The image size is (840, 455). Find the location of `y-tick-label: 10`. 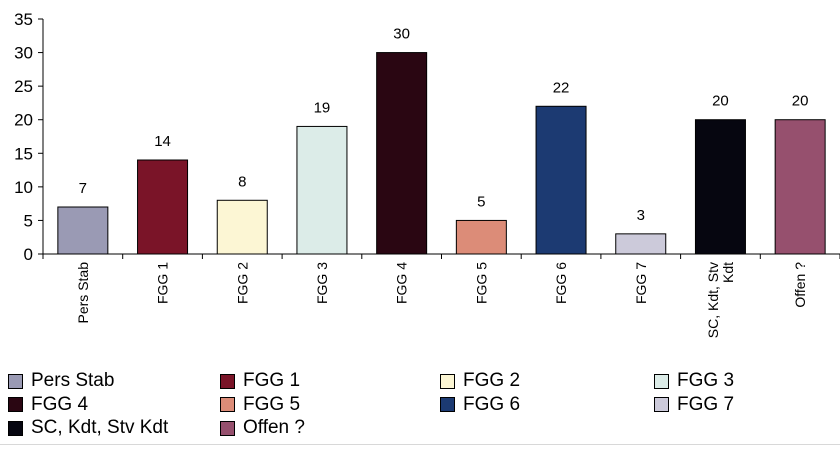

y-tick-label: 10 is located at coordinates (23, 187).